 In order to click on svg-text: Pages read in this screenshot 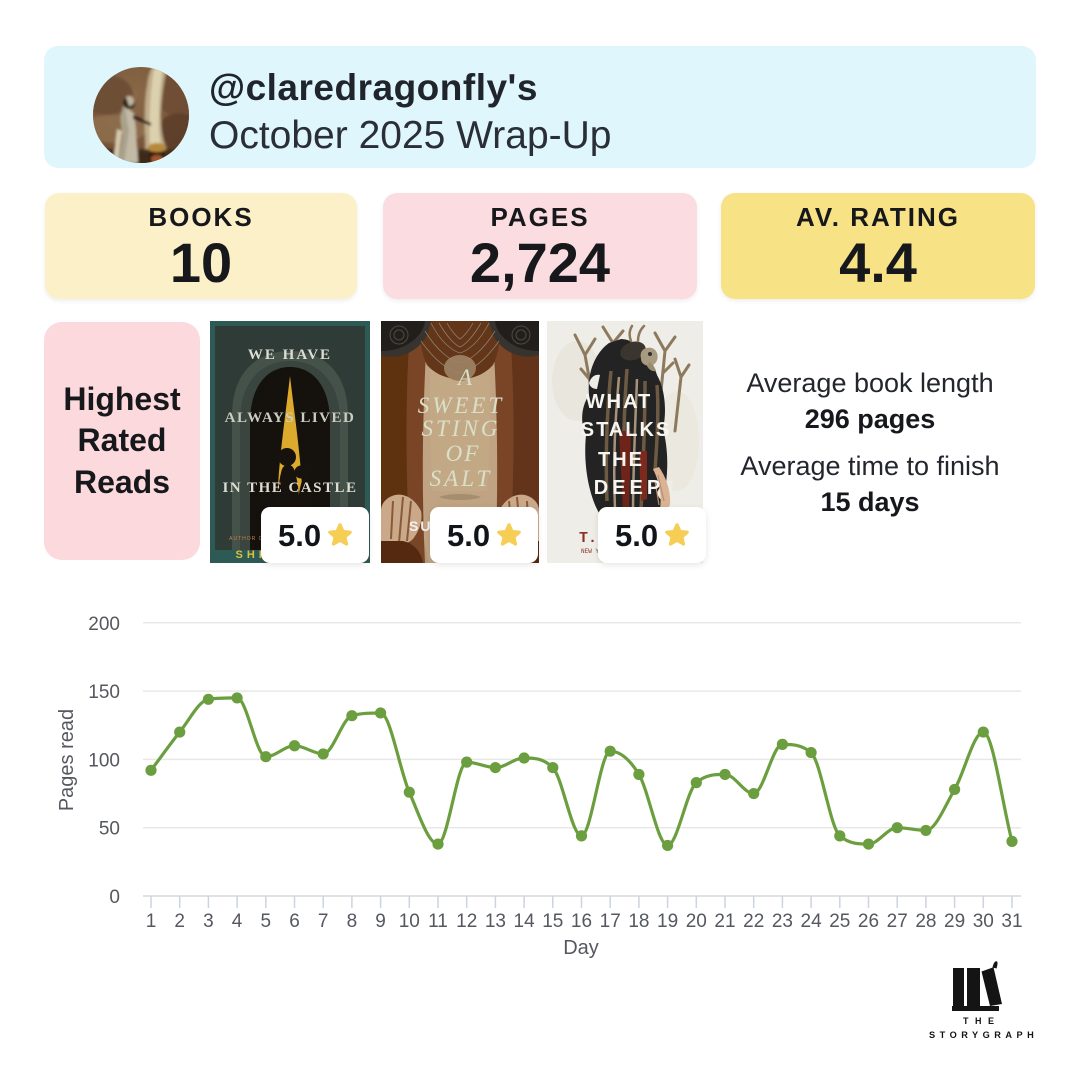, I will do `click(67, 760)`.